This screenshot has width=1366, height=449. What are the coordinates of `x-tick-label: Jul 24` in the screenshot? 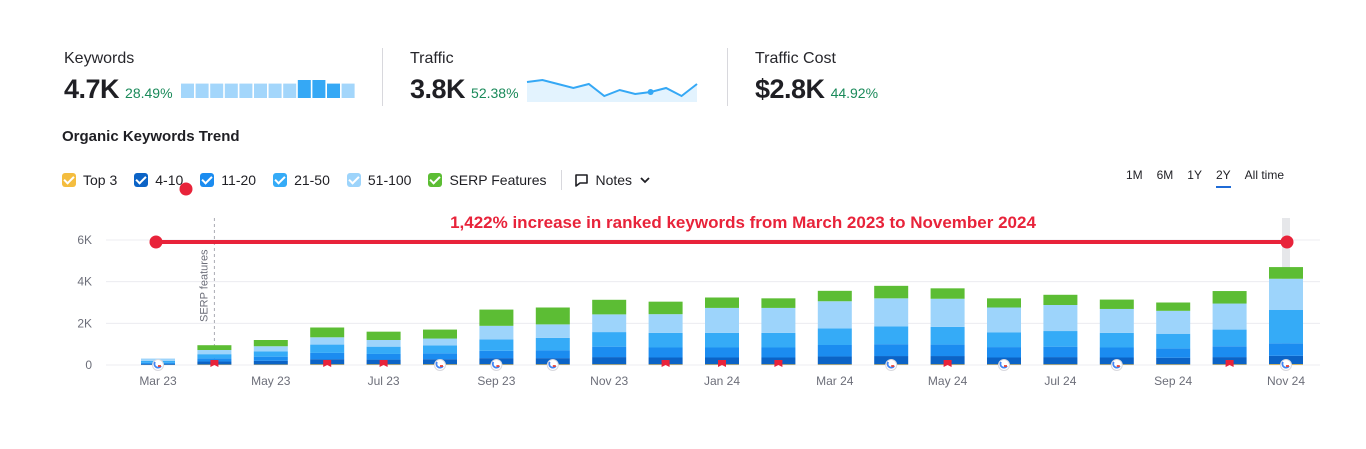 It's located at (1060, 381).